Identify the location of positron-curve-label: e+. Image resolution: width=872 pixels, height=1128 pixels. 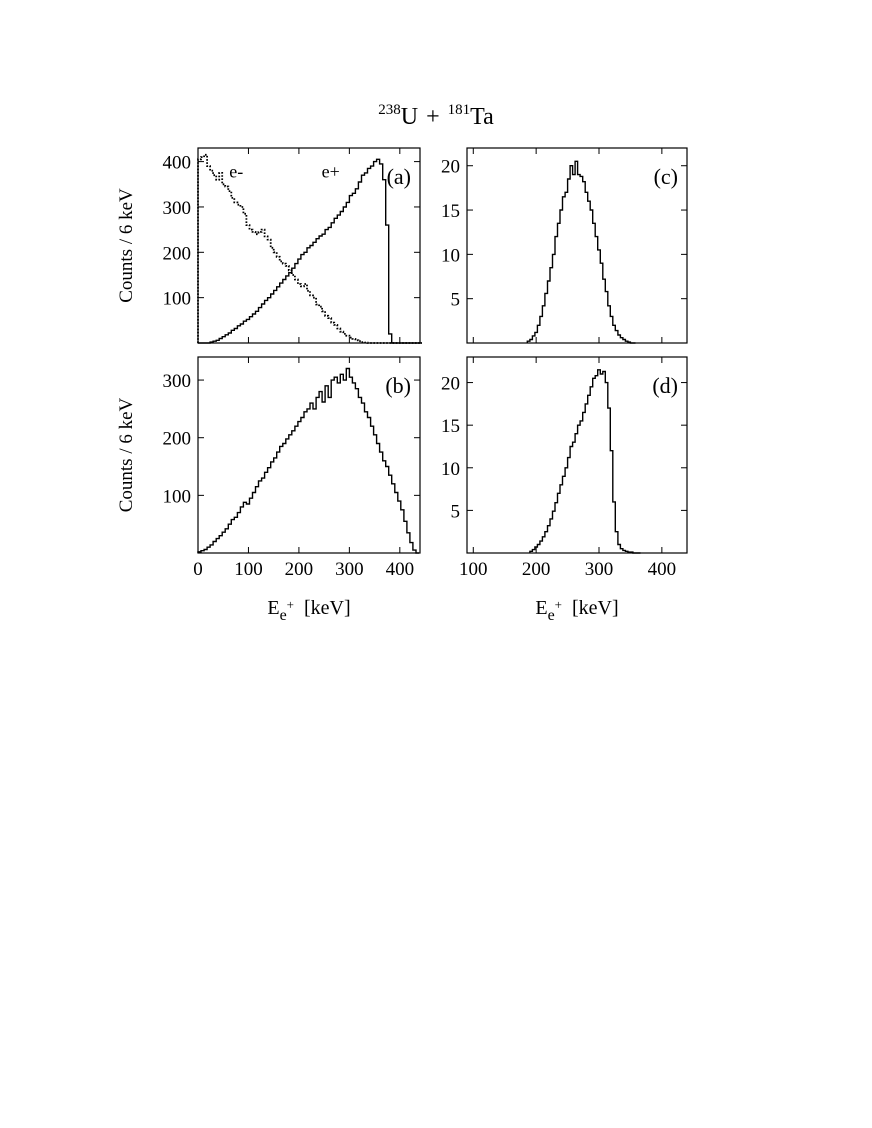
(331, 171).